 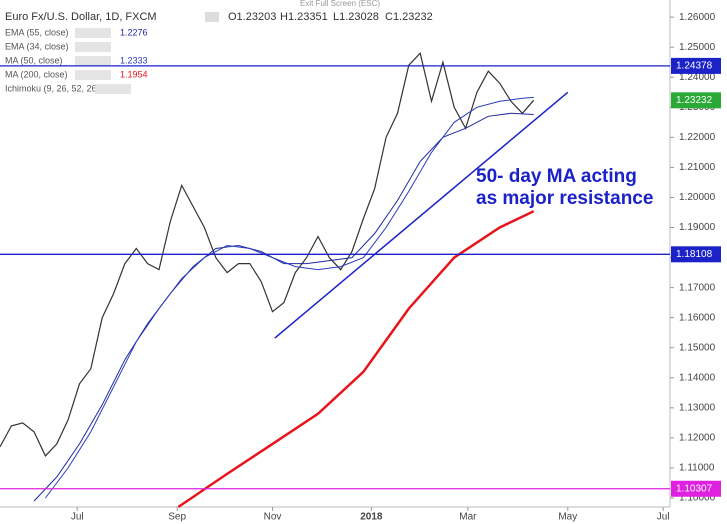 What do you see at coordinates (697, 77) in the screenshot?
I see `y-tick-label: 1.24000` at bounding box center [697, 77].